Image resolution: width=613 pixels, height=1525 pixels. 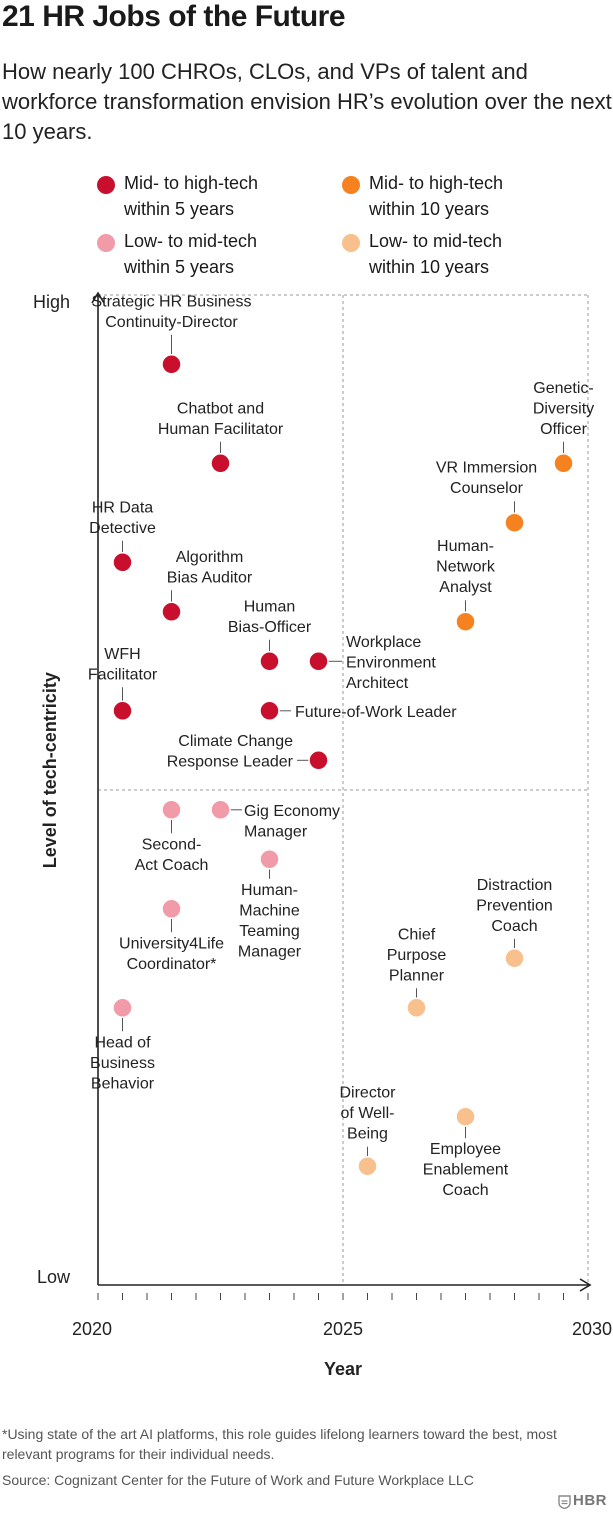 I want to click on point-label: Genetic-Diversity Officer, so click(x=563, y=409).